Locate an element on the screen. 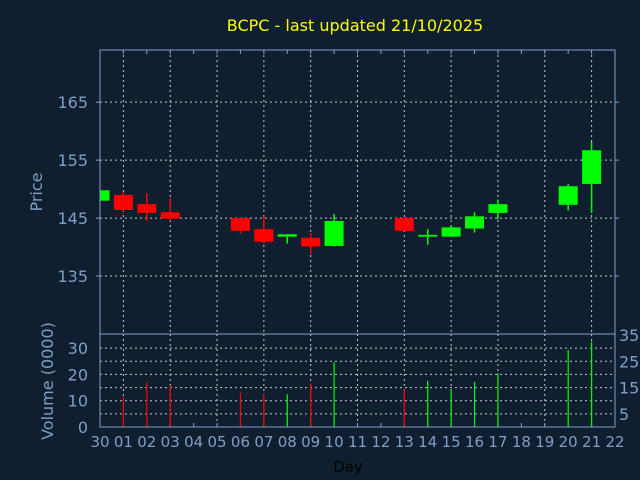 The image size is (640, 480). x-tick-label: 15 is located at coordinates (451, 442).